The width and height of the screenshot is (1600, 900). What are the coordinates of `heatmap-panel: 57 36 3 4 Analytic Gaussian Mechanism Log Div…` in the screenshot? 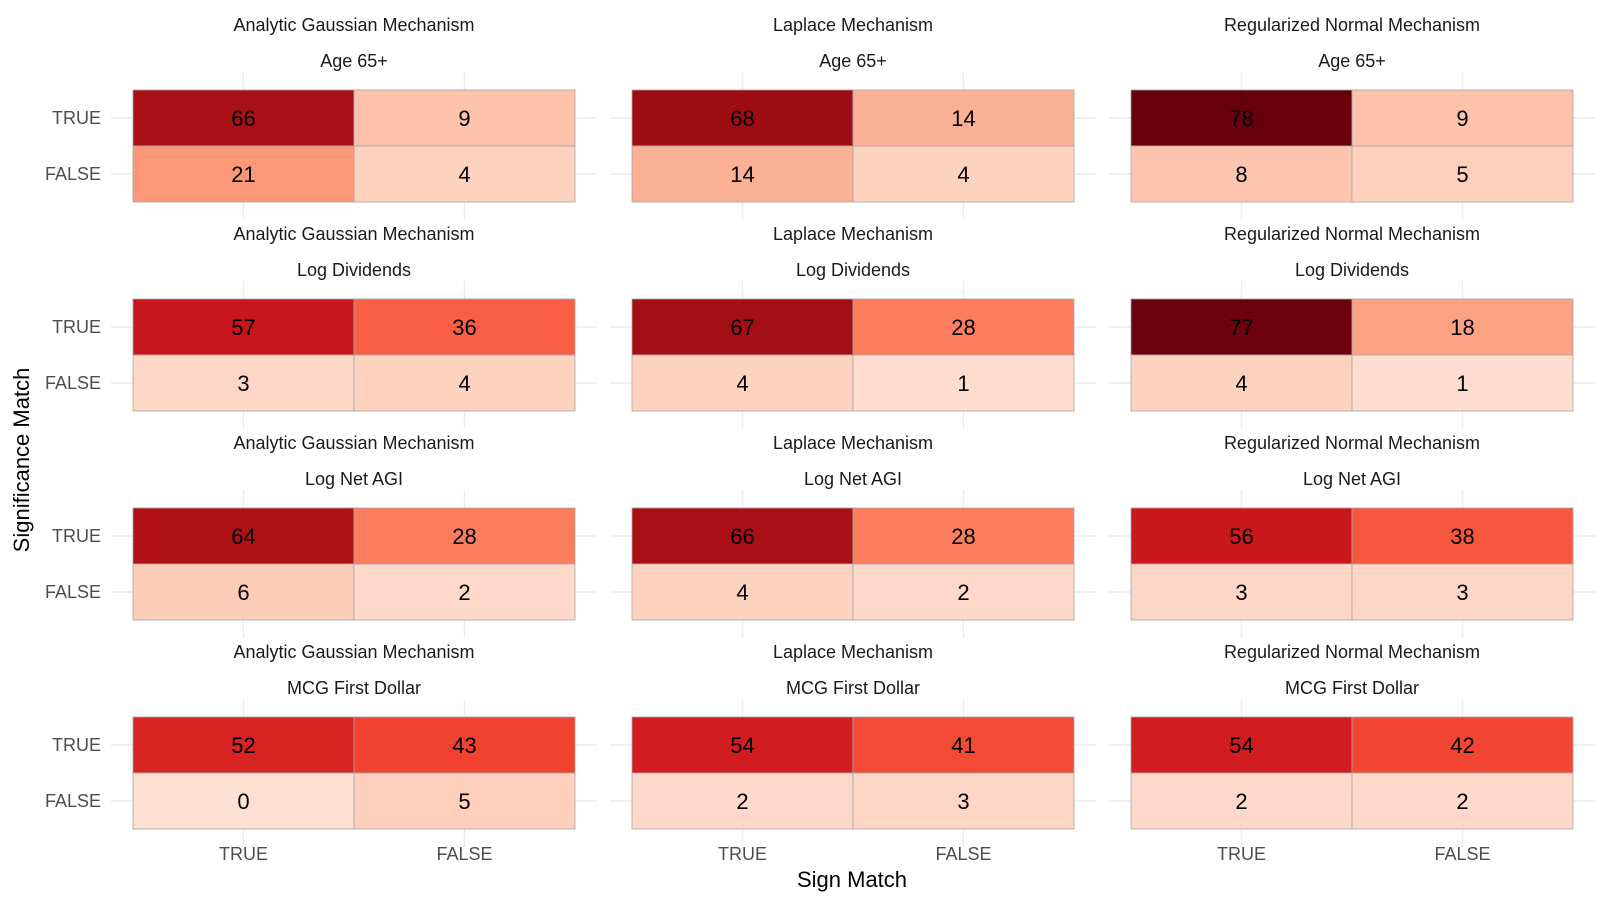 It's located at (321, 326).